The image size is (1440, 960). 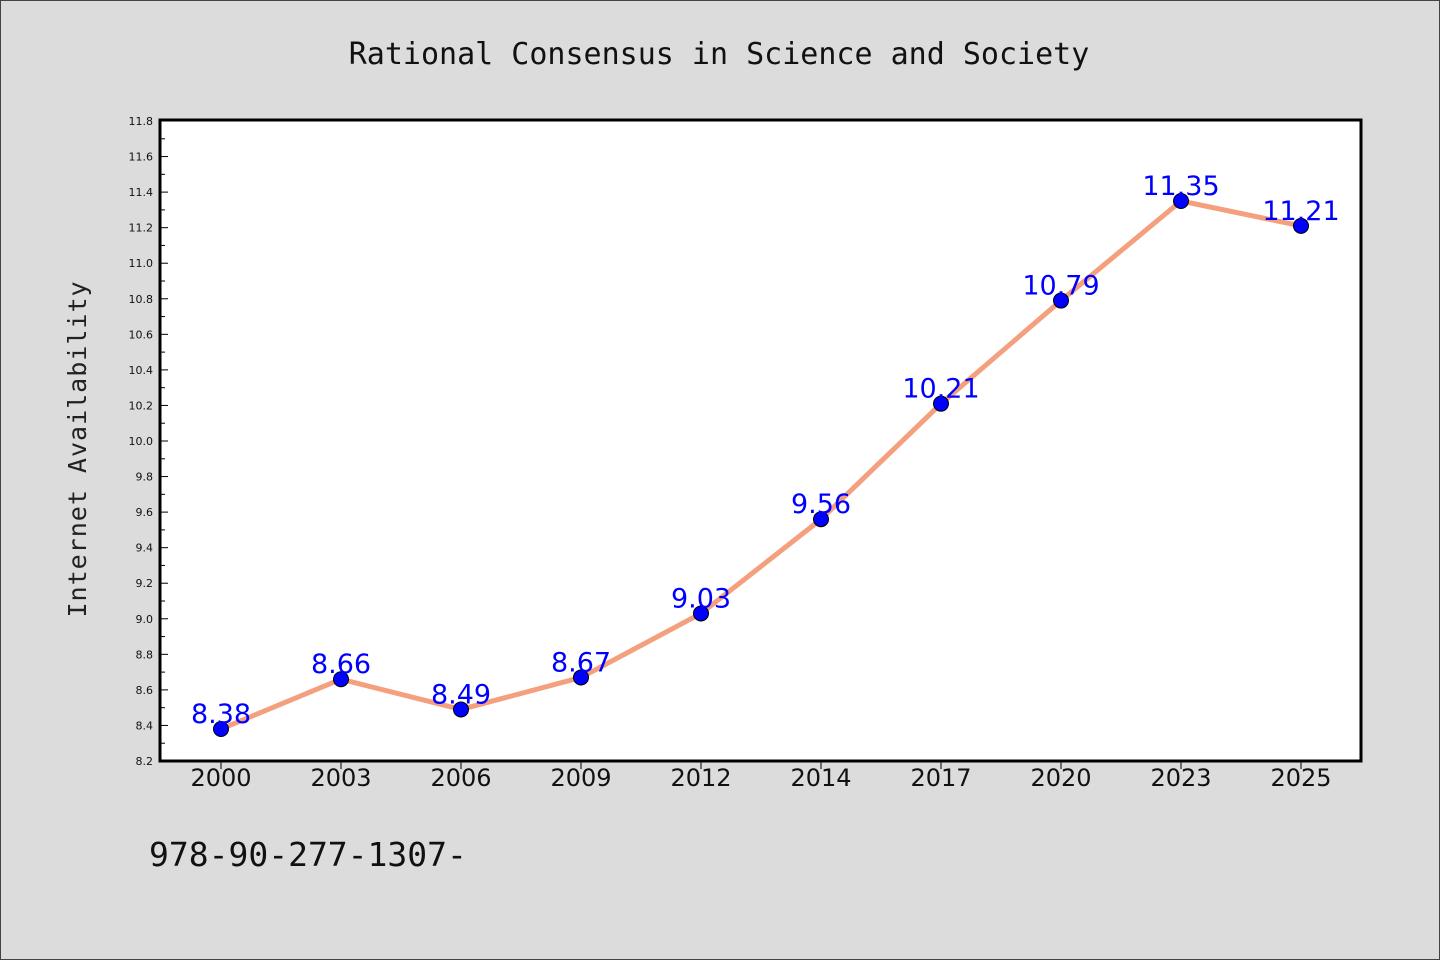 I want to click on data-label: 10.21, so click(x=940, y=389).